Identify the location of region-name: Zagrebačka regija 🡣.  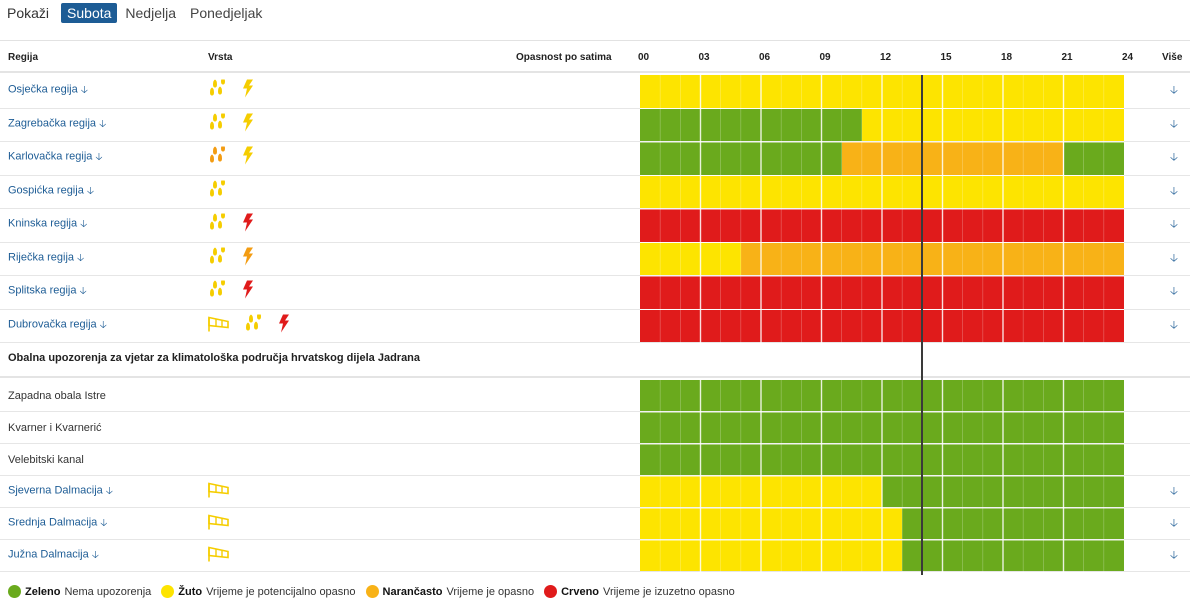
(57, 124).